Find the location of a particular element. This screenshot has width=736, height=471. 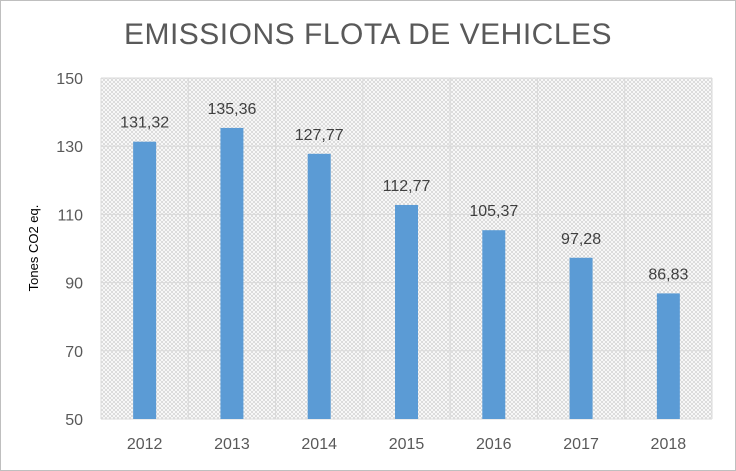

data-label-2013: 135,36 is located at coordinates (231, 109).